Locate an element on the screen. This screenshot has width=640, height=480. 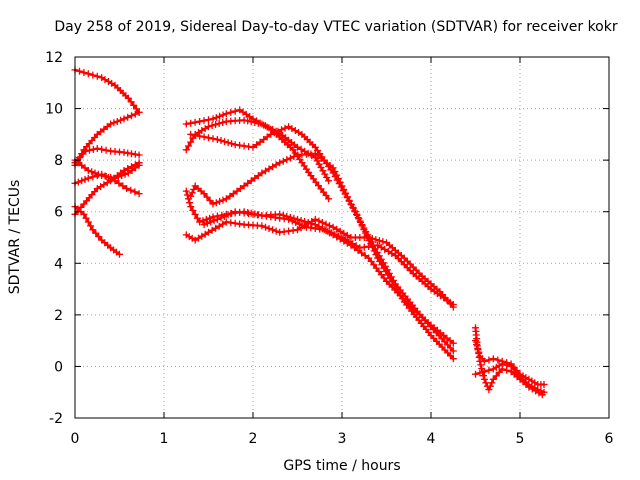
x-tick-label: 1 is located at coordinates (164, 439).